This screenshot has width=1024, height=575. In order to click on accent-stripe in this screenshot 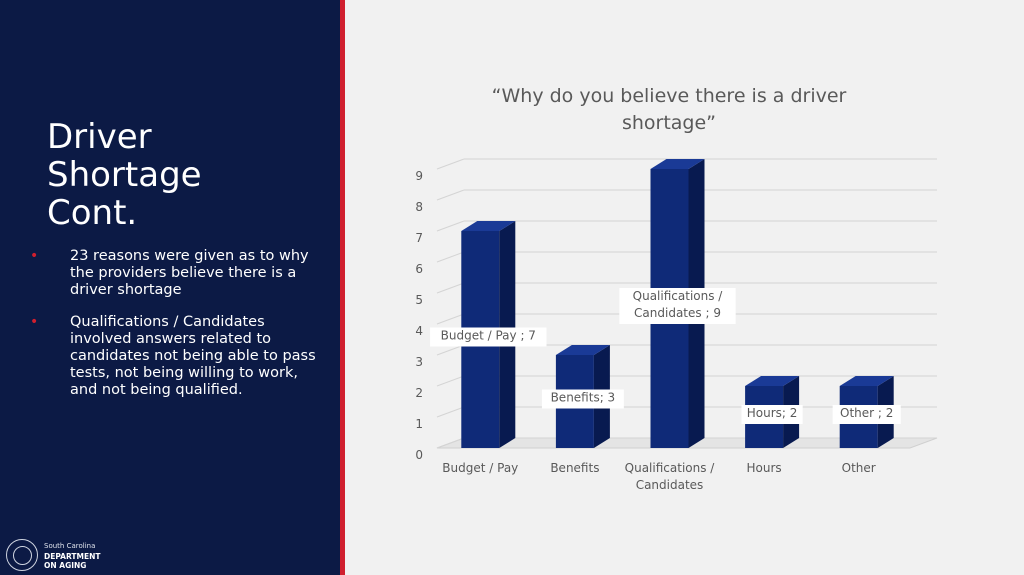, I will do `click(342, 287)`.